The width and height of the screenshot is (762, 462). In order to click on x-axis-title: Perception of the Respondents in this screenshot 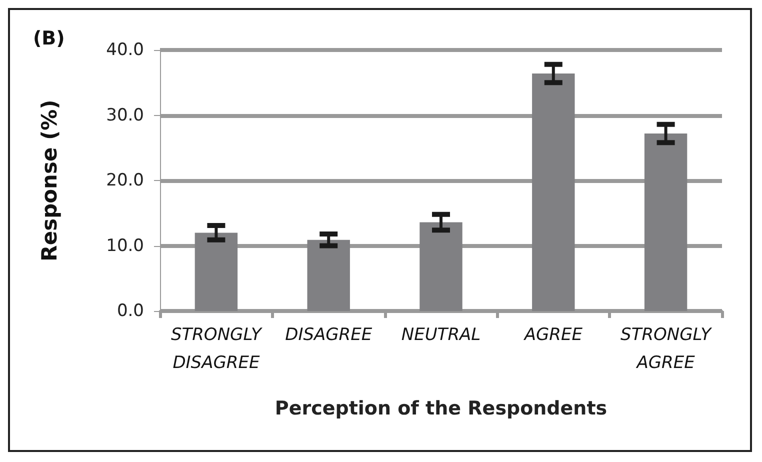, I will do `click(441, 409)`.